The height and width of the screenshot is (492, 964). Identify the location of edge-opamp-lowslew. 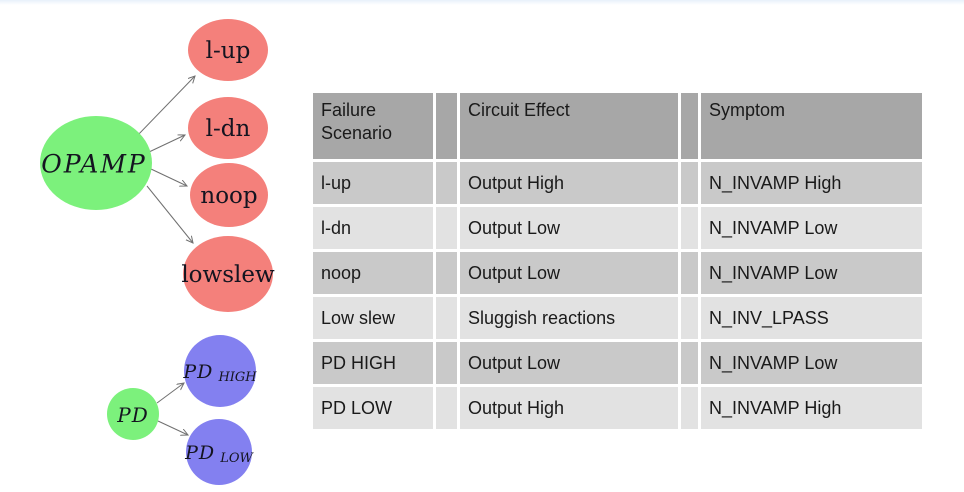
(169, 214).